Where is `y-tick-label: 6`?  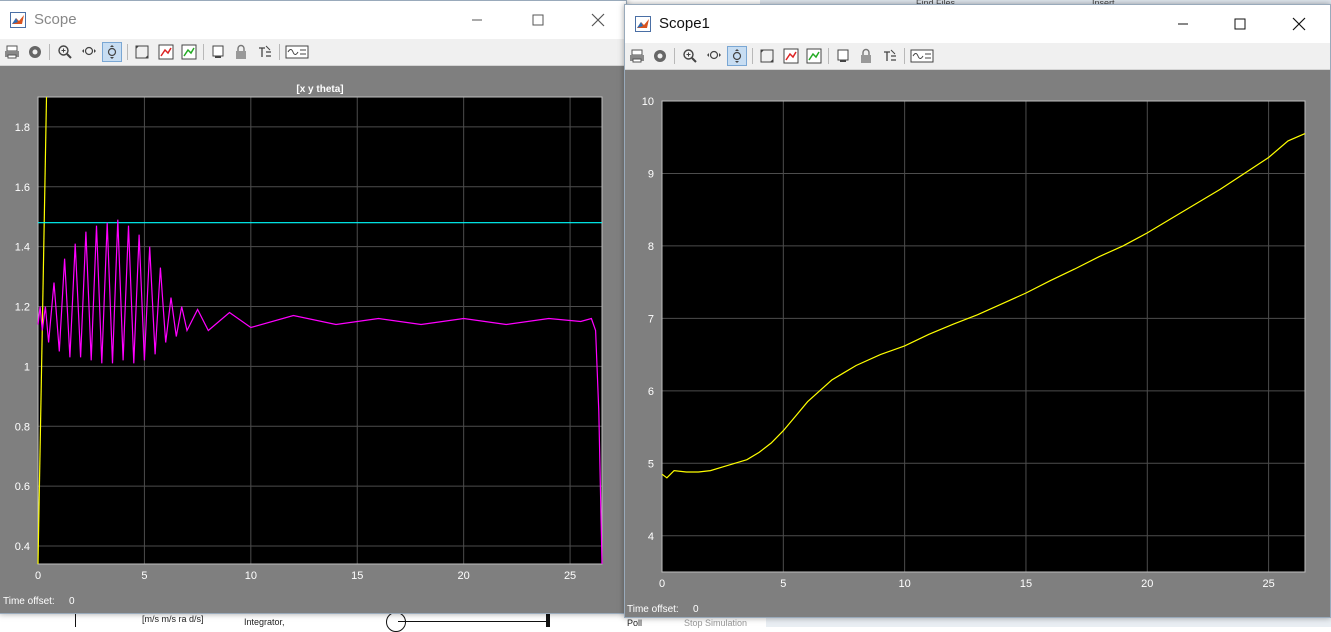 y-tick-label: 6 is located at coordinates (651, 392).